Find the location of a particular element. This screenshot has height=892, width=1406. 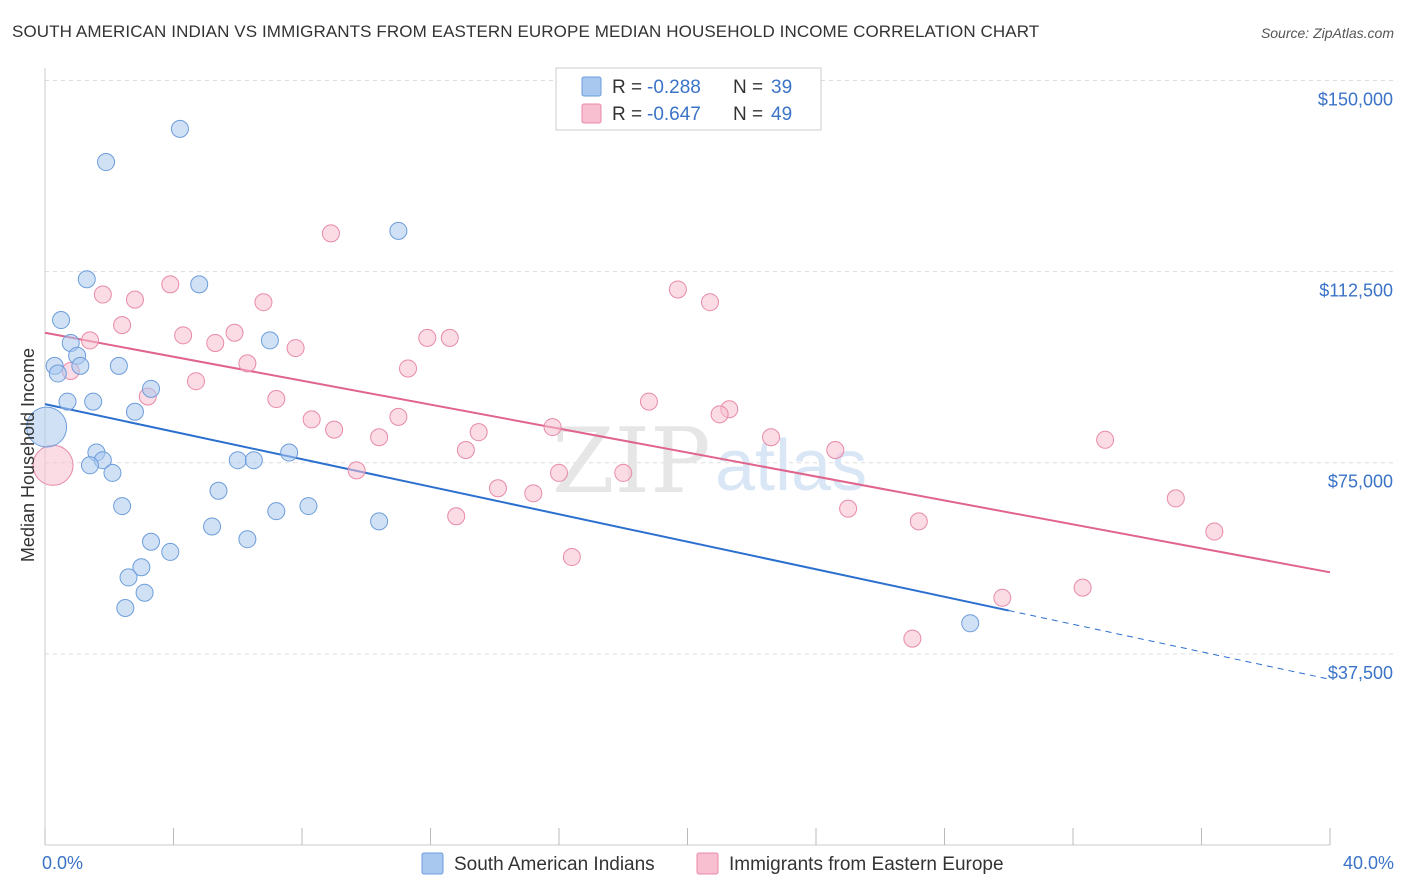

watermark-atlas: atlas is located at coordinates (791, 466).